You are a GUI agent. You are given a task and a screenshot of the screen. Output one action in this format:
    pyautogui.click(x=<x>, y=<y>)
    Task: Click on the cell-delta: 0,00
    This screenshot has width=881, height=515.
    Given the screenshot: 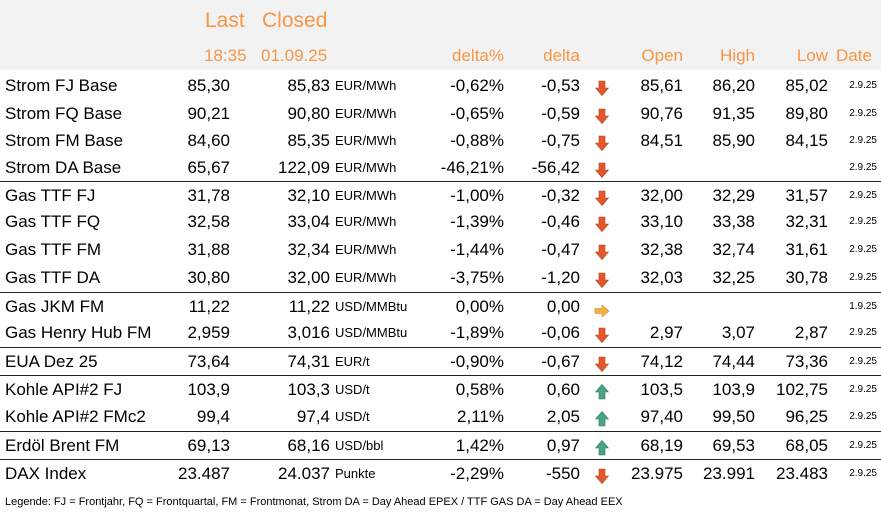 What is the action you would take?
    pyautogui.click(x=563, y=306)
    